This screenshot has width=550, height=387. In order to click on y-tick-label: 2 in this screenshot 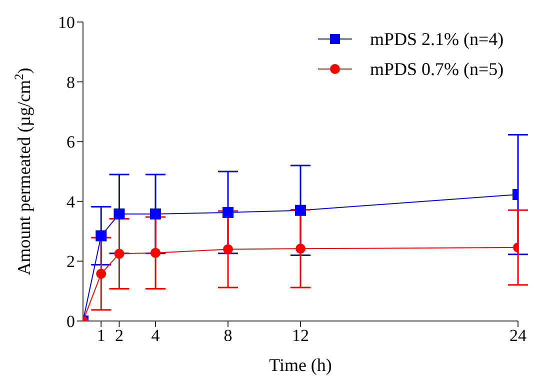, I will do `click(70, 262)`.